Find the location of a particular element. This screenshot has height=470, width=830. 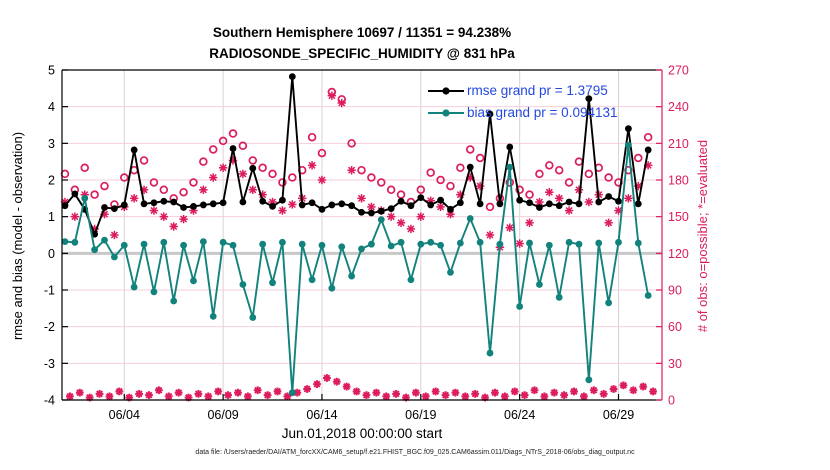

legend-label-rmse: rmse grand pr = 1.3795 is located at coordinates (537, 90).